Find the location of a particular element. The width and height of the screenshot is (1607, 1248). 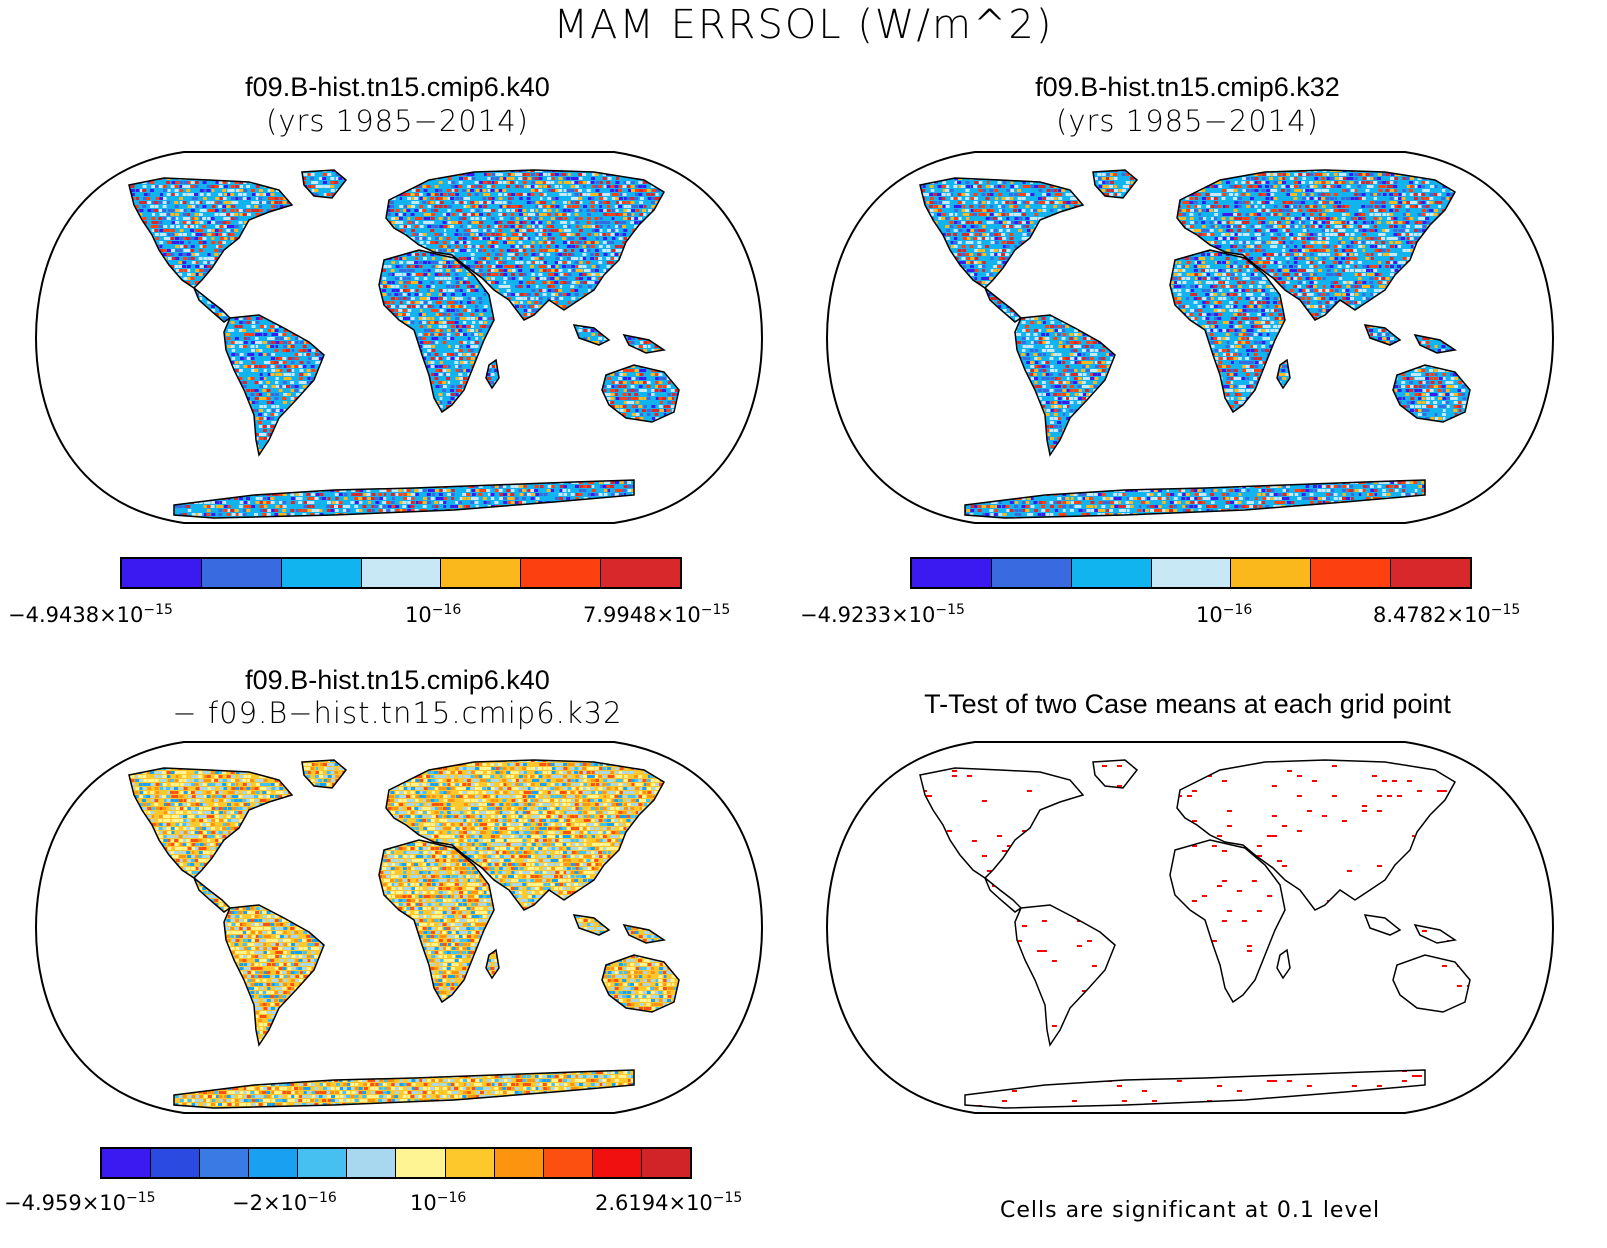

colorbar-difference is located at coordinates (396, 1163).